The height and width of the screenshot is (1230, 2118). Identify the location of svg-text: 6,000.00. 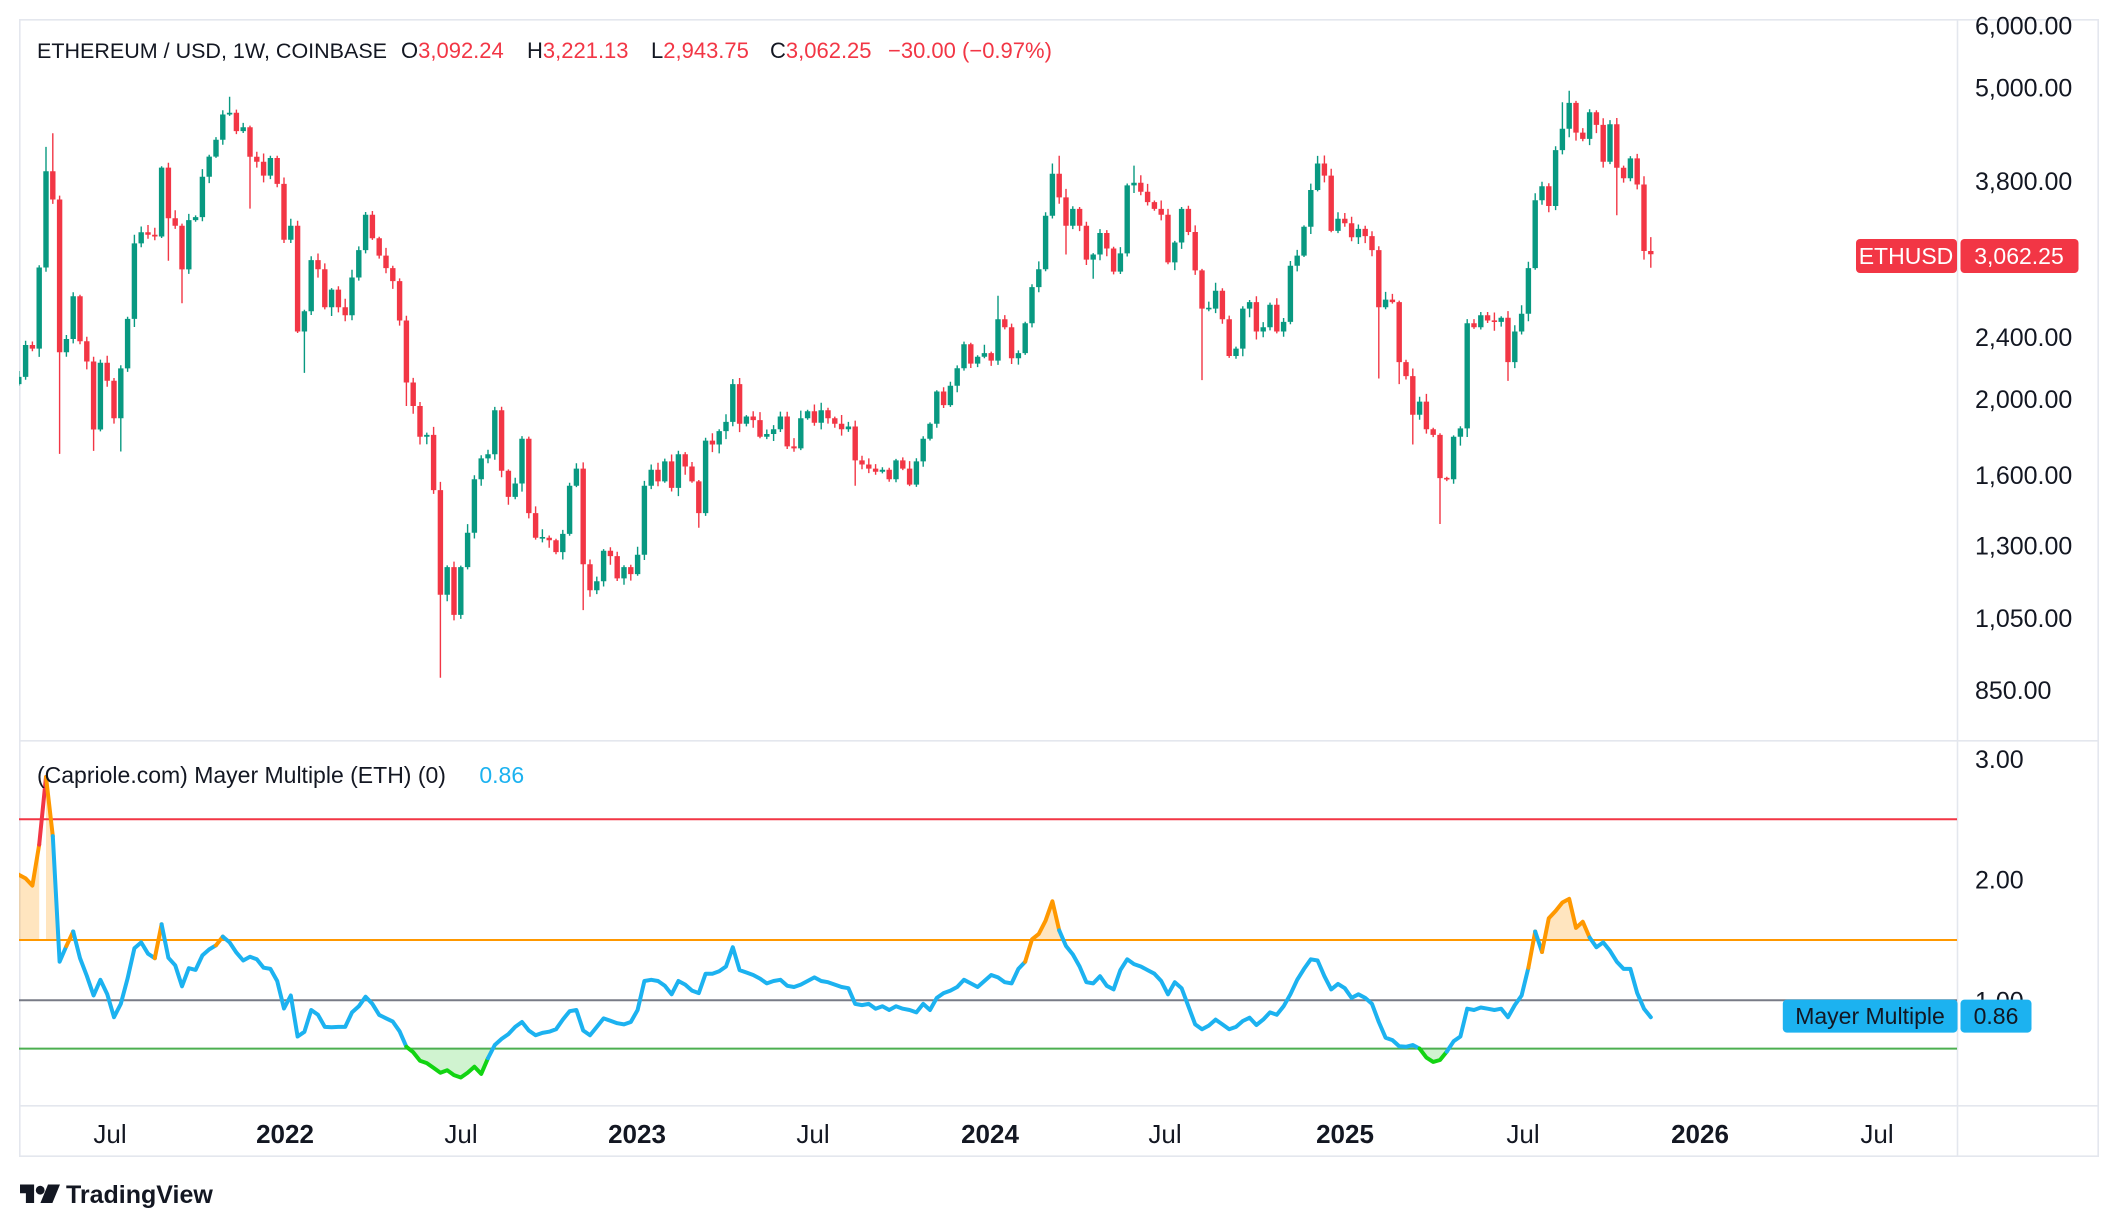
(2023, 27).